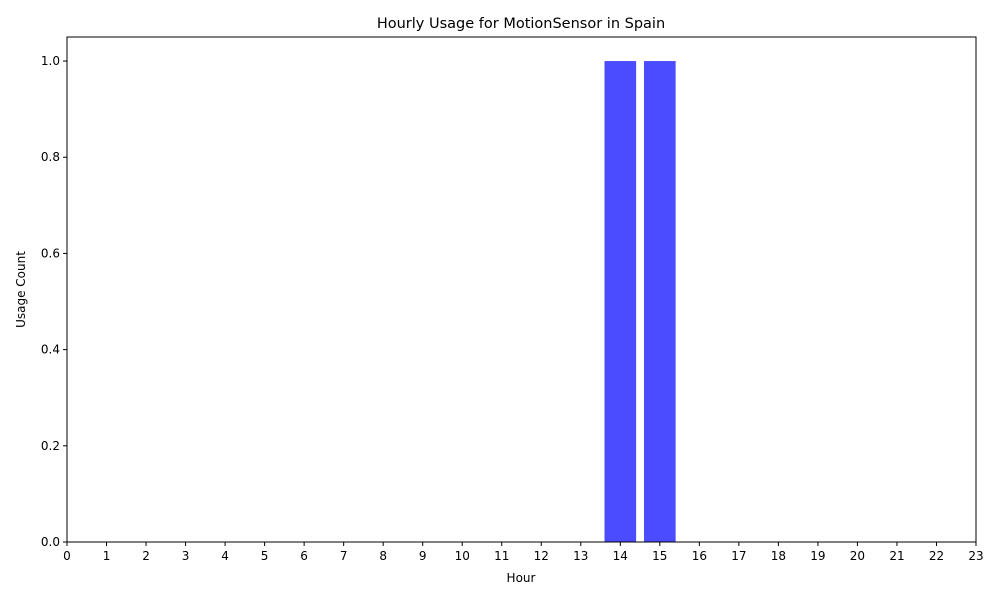 Image resolution: width=1000 pixels, height=600 pixels. Describe the element at coordinates (54, 301) in the screenshot. I see `y-axis-ticks: 0.0 0.2 0.4 0.6 0.8 1.0` at that location.